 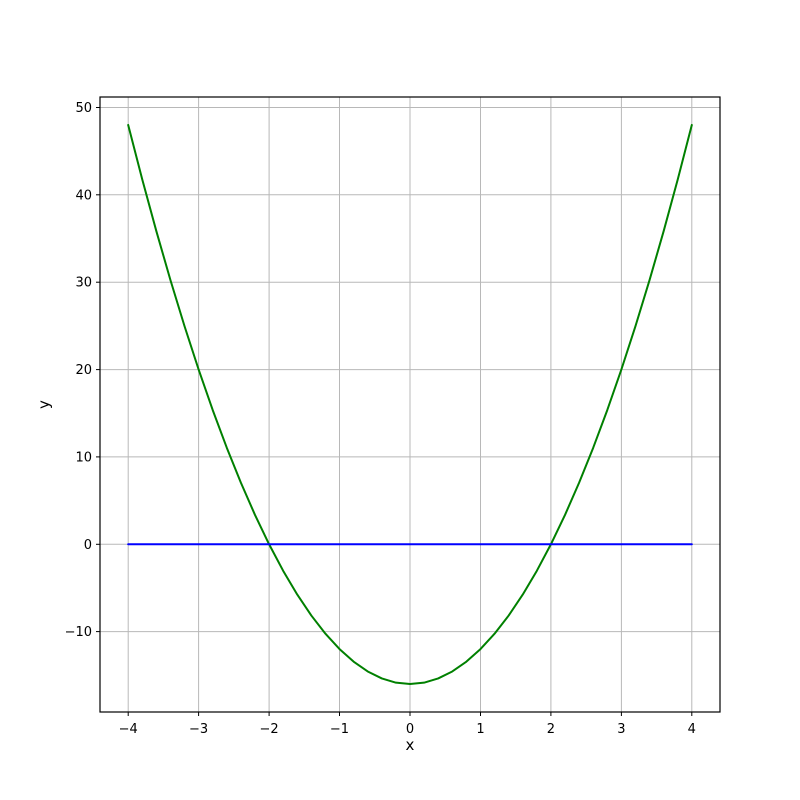 I want to click on x-tick-label: 4, so click(x=692, y=729).